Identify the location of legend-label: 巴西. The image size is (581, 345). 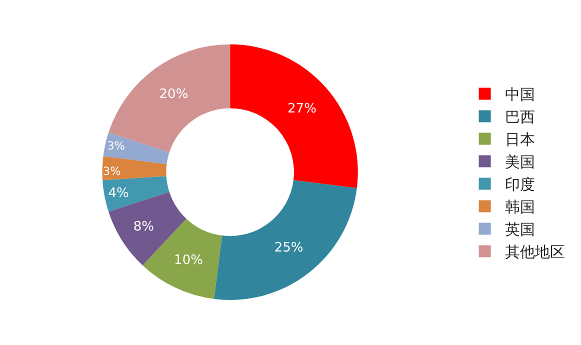
(519, 117).